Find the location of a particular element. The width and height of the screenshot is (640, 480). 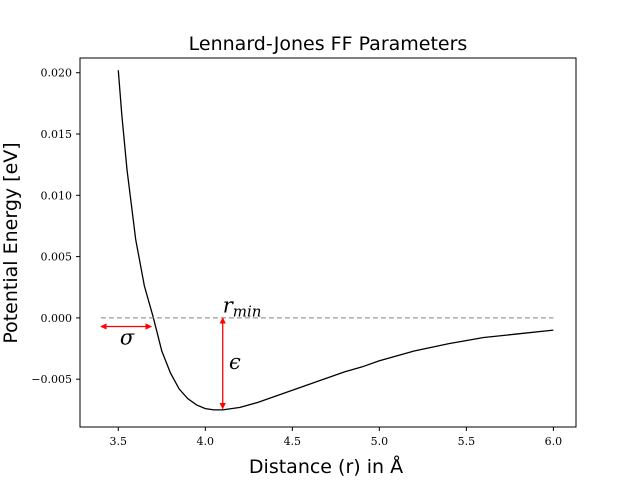

y-tick-label: 0.005 is located at coordinates (57, 257).